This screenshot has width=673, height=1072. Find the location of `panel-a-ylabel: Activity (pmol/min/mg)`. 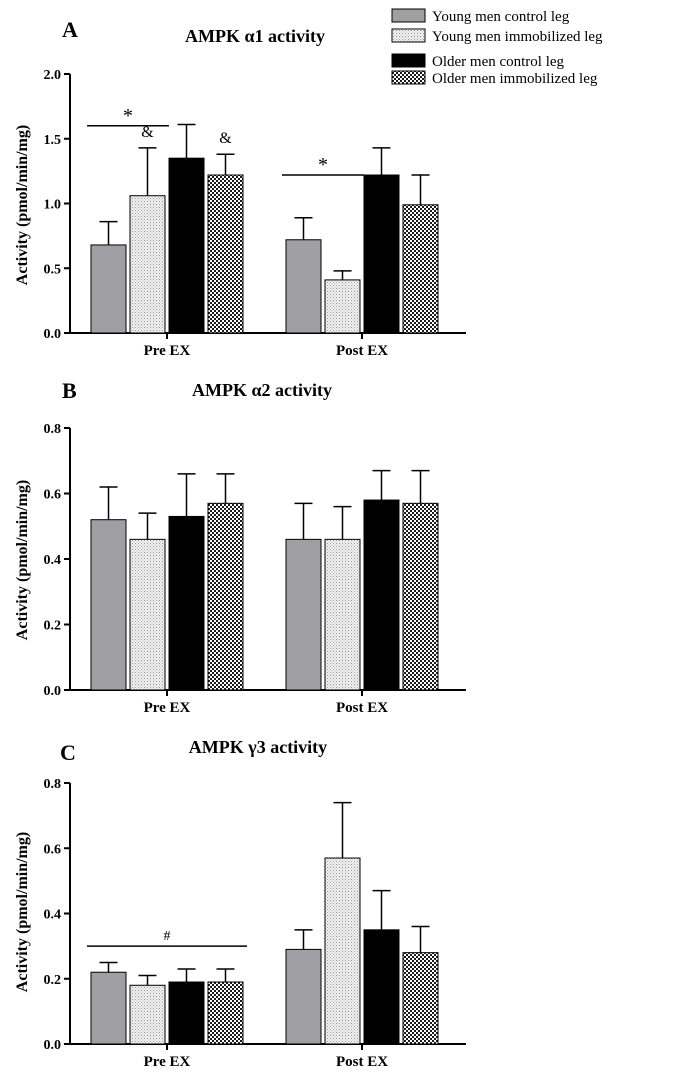

panel-a-ylabel: Activity (pmol/min/mg) is located at coordinates (22, 205).